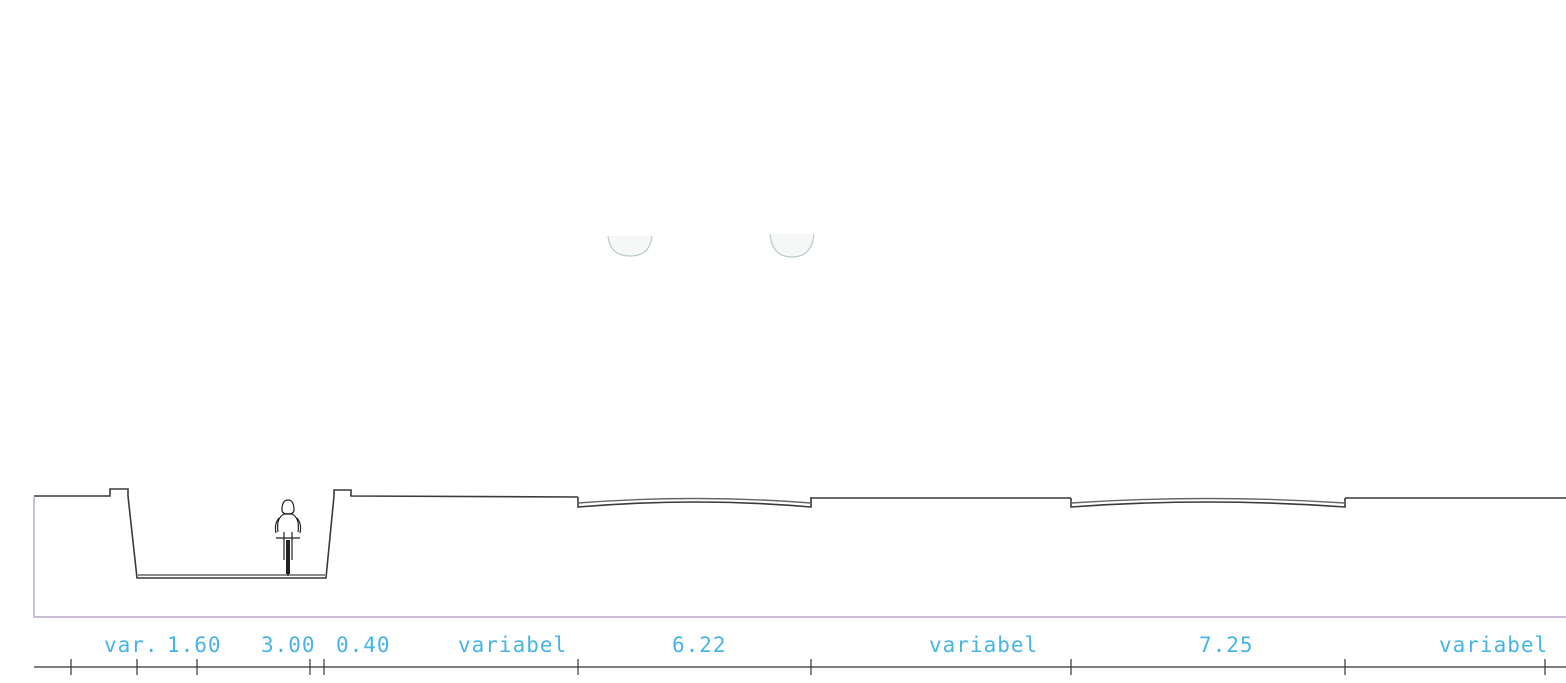 This screenshot has width=1566, height=683. What do you see at coordinates (288, 645) in the screenshot?
I see `dimension-label-3-00: 3.00` at bounding box center [288, 645].